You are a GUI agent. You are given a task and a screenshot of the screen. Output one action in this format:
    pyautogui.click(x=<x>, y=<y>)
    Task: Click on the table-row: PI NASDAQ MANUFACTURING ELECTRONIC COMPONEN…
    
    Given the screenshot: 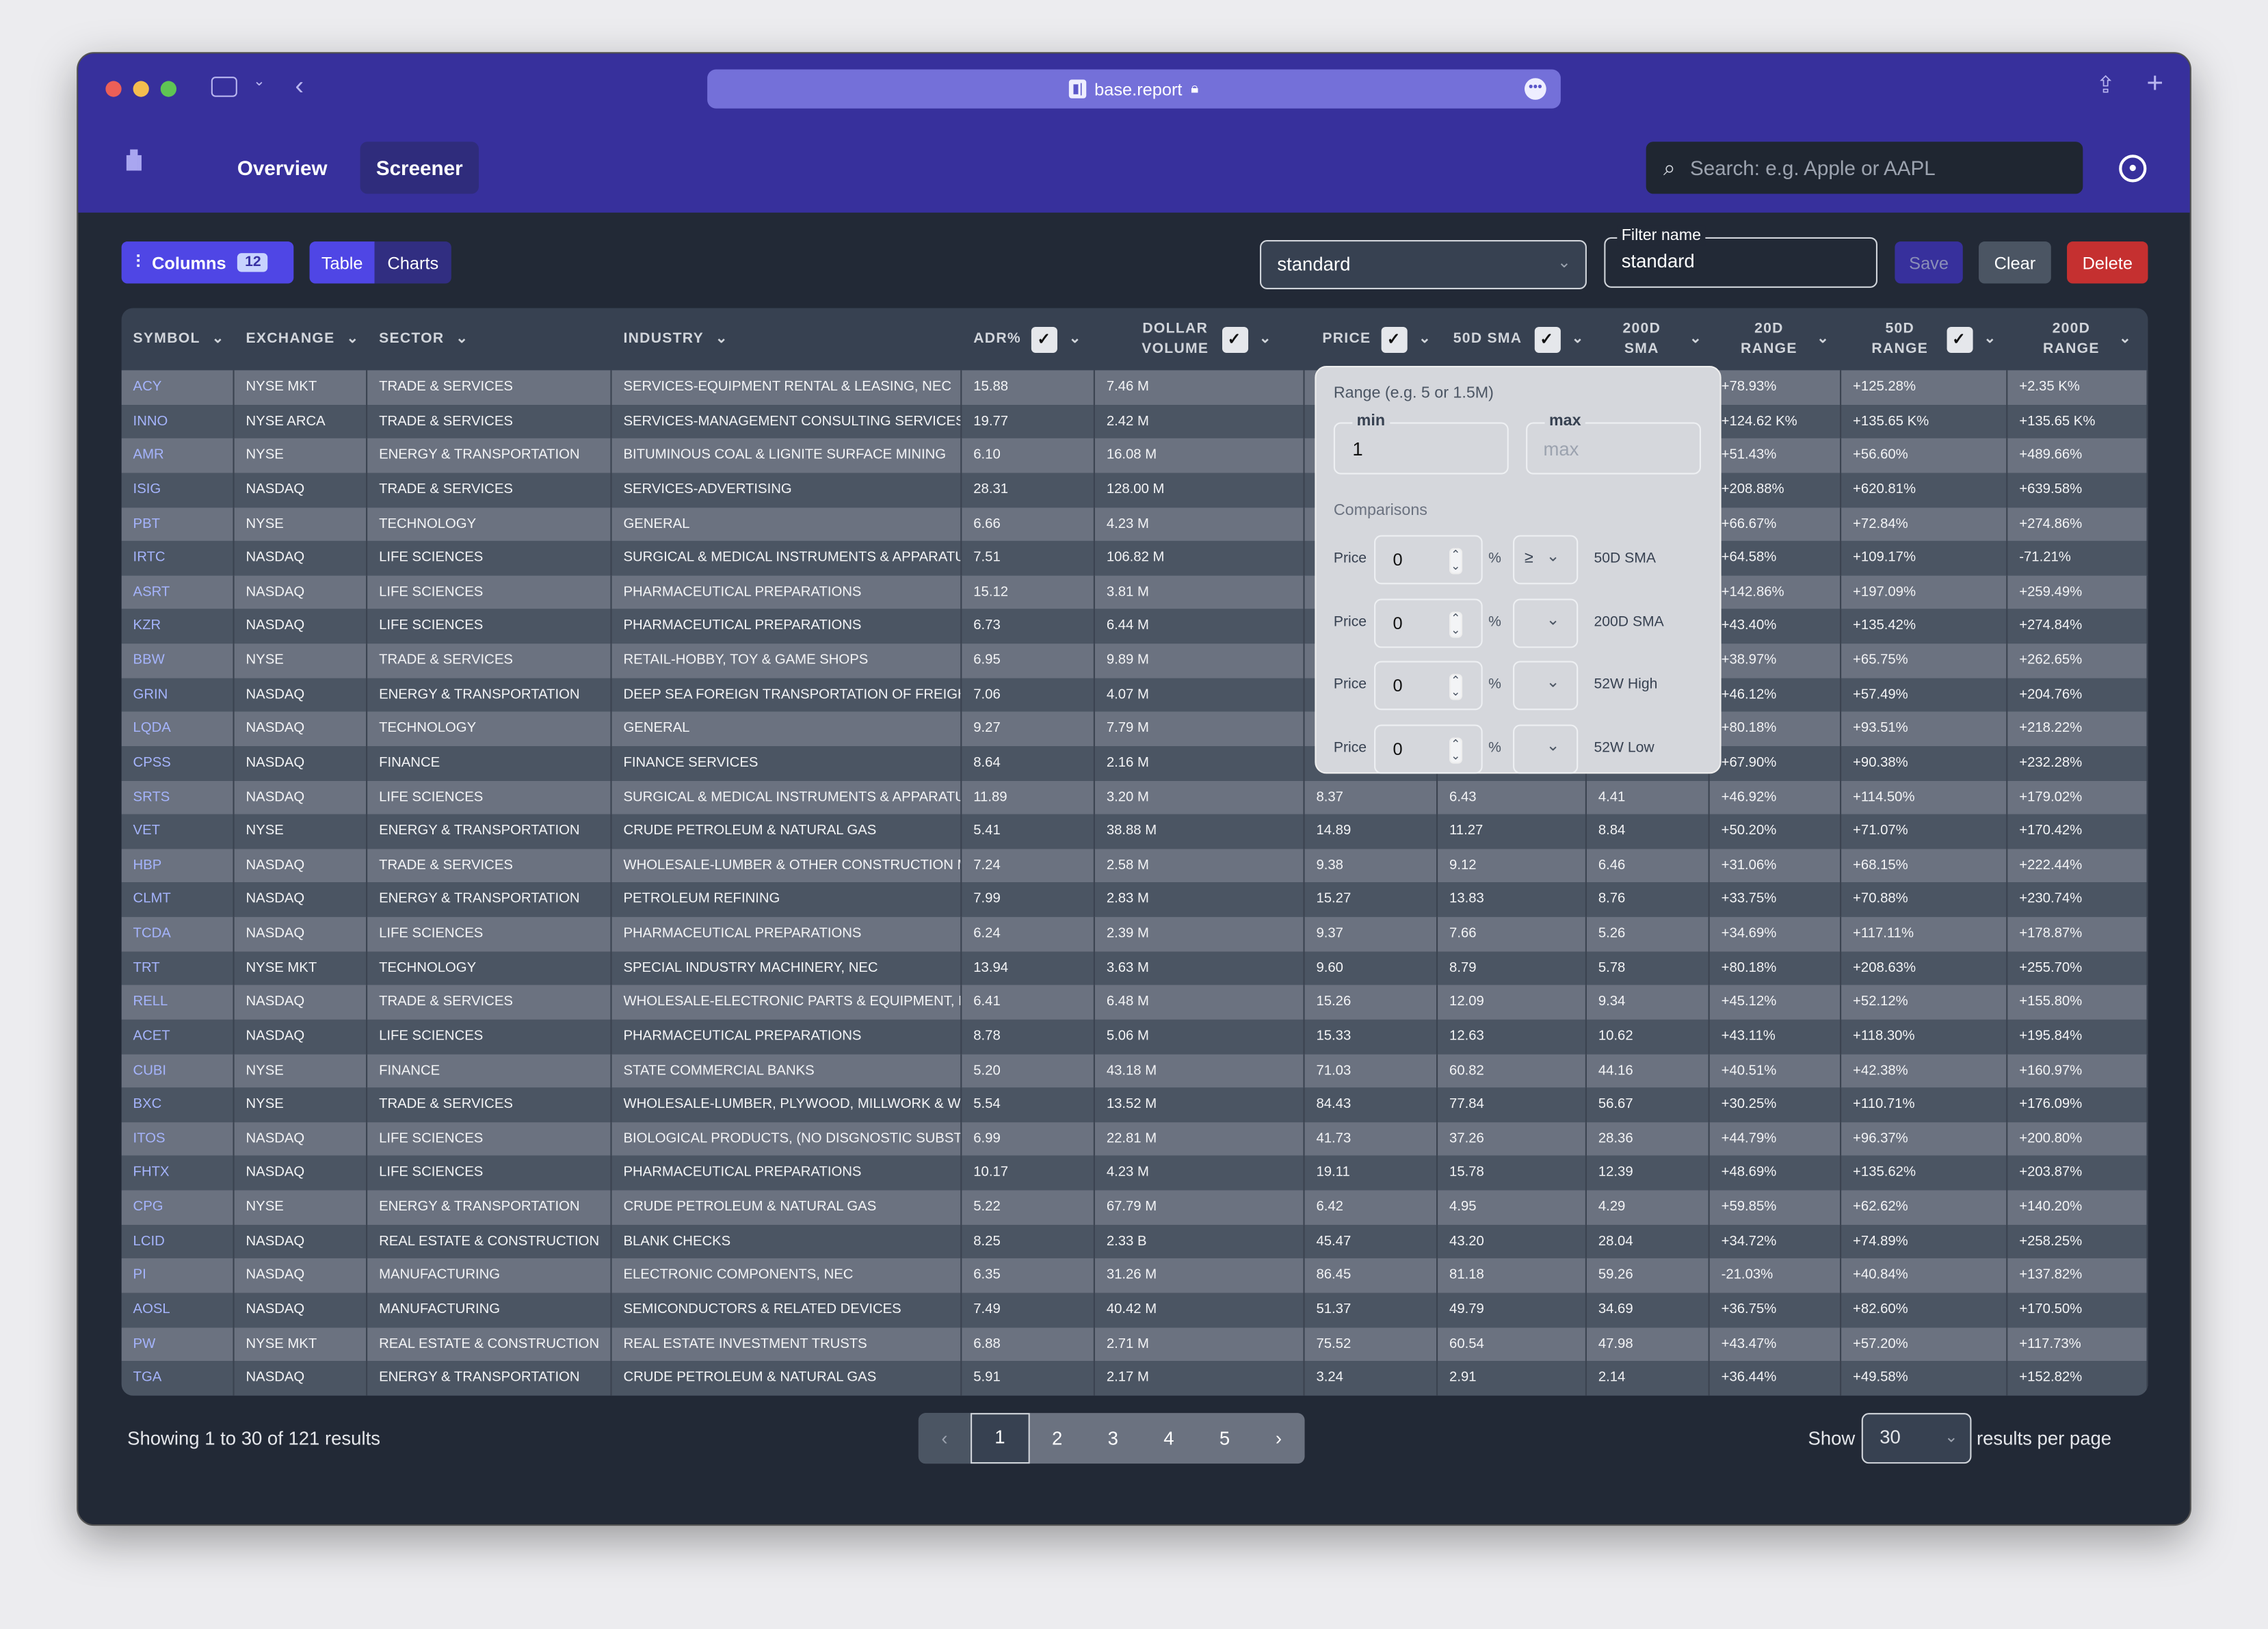 What is the action you would take?
    pyautogui.click(x=1134, y=1275)
    